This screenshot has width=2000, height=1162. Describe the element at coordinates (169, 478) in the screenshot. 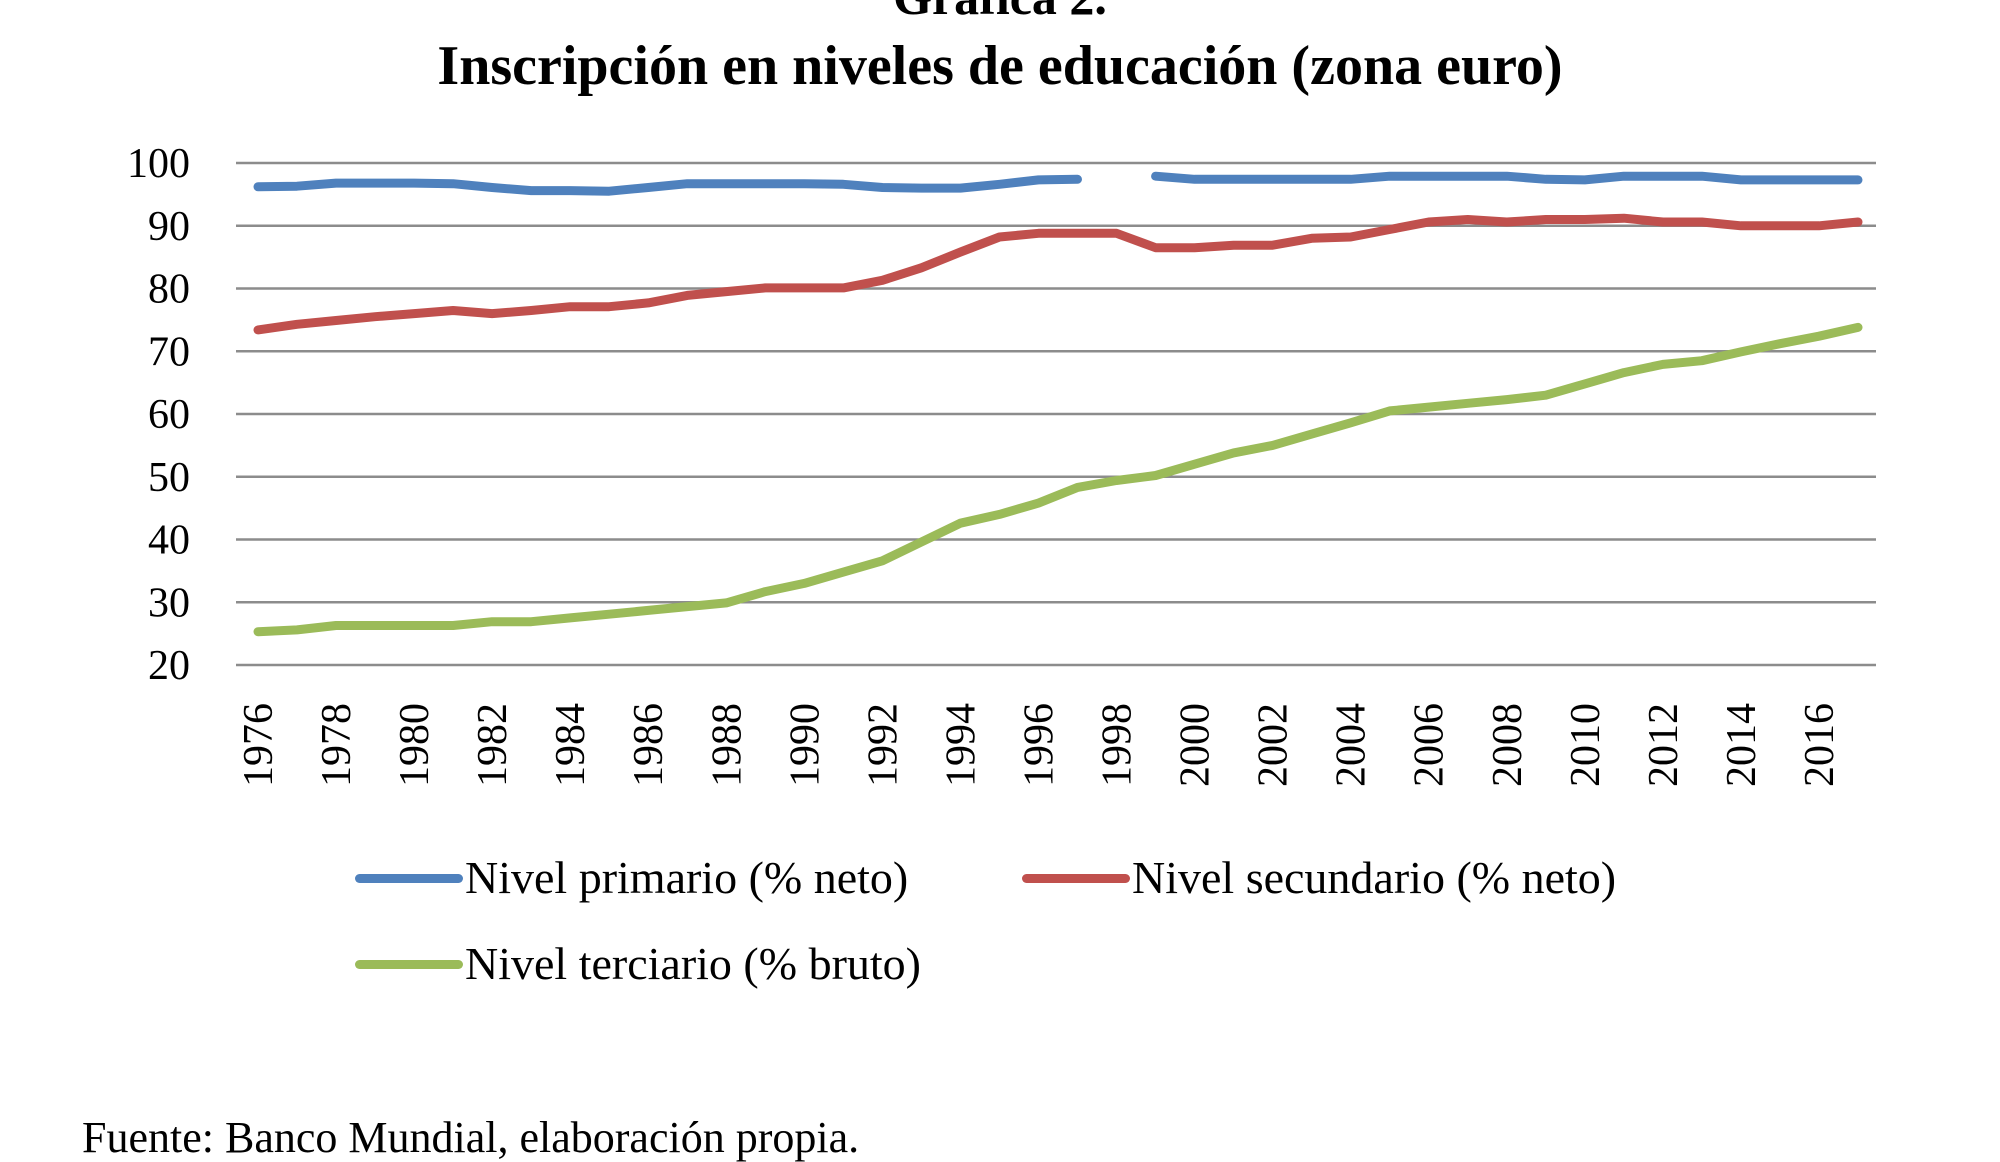

I see `y-tick-label: 50` at that location.